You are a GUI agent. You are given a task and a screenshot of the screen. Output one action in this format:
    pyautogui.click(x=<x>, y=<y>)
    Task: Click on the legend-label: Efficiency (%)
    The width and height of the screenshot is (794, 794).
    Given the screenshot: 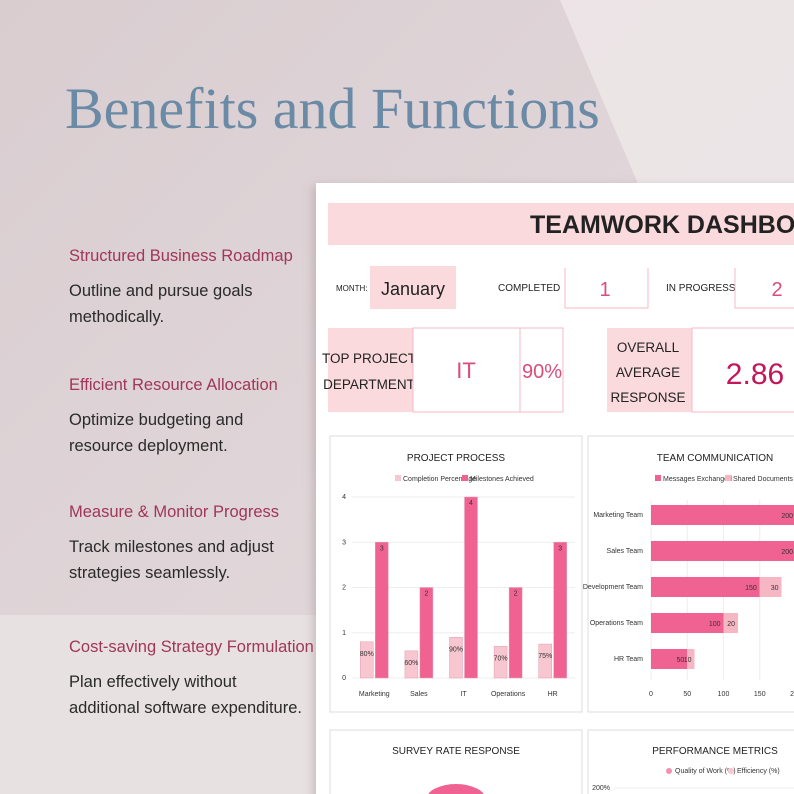 What is the action you would take?
    pyautogui.click(x=758, y=771)
    